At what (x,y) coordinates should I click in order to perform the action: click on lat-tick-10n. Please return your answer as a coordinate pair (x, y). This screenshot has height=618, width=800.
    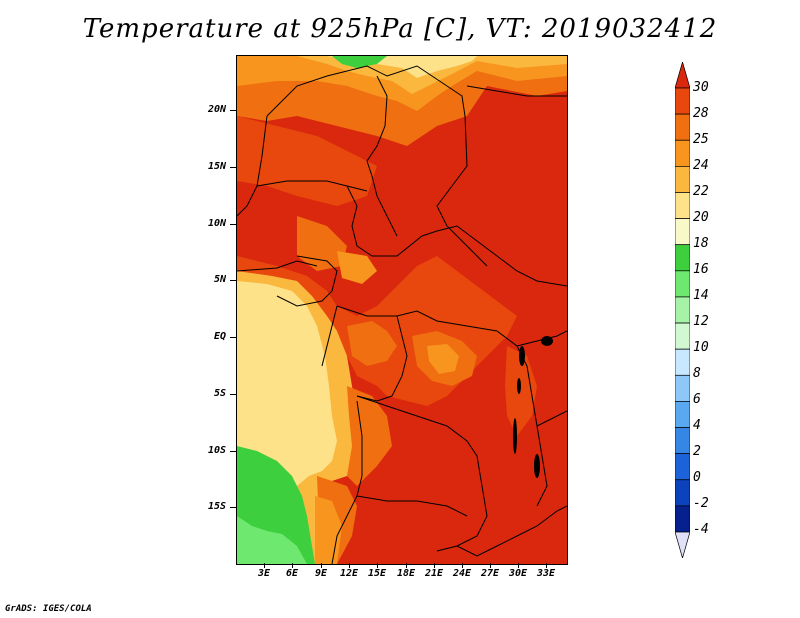
    Looking at the image, I should click on (233, 224).